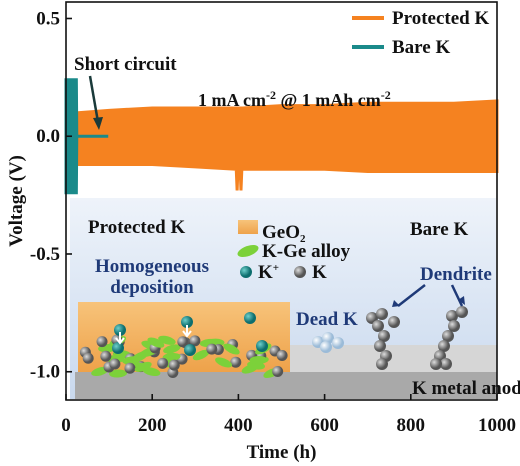  I want to click on anode-label: K metal anode, so click(466, 388).